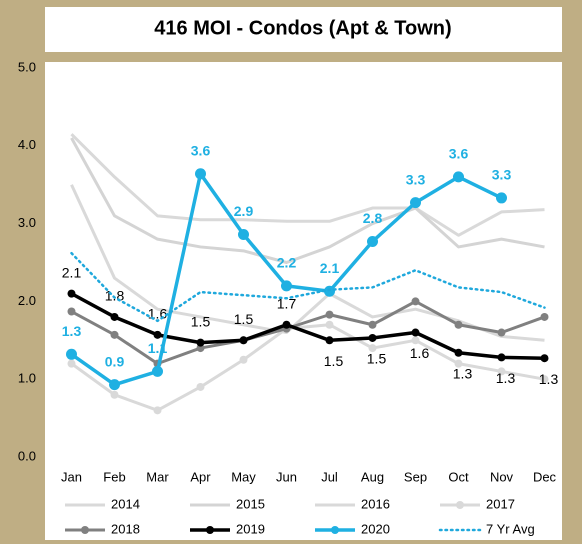 The image size is (582, 544). Describe the element at coordinates (157, 476) in the screenshot. I see `x-tick-label: Mar` at that location.